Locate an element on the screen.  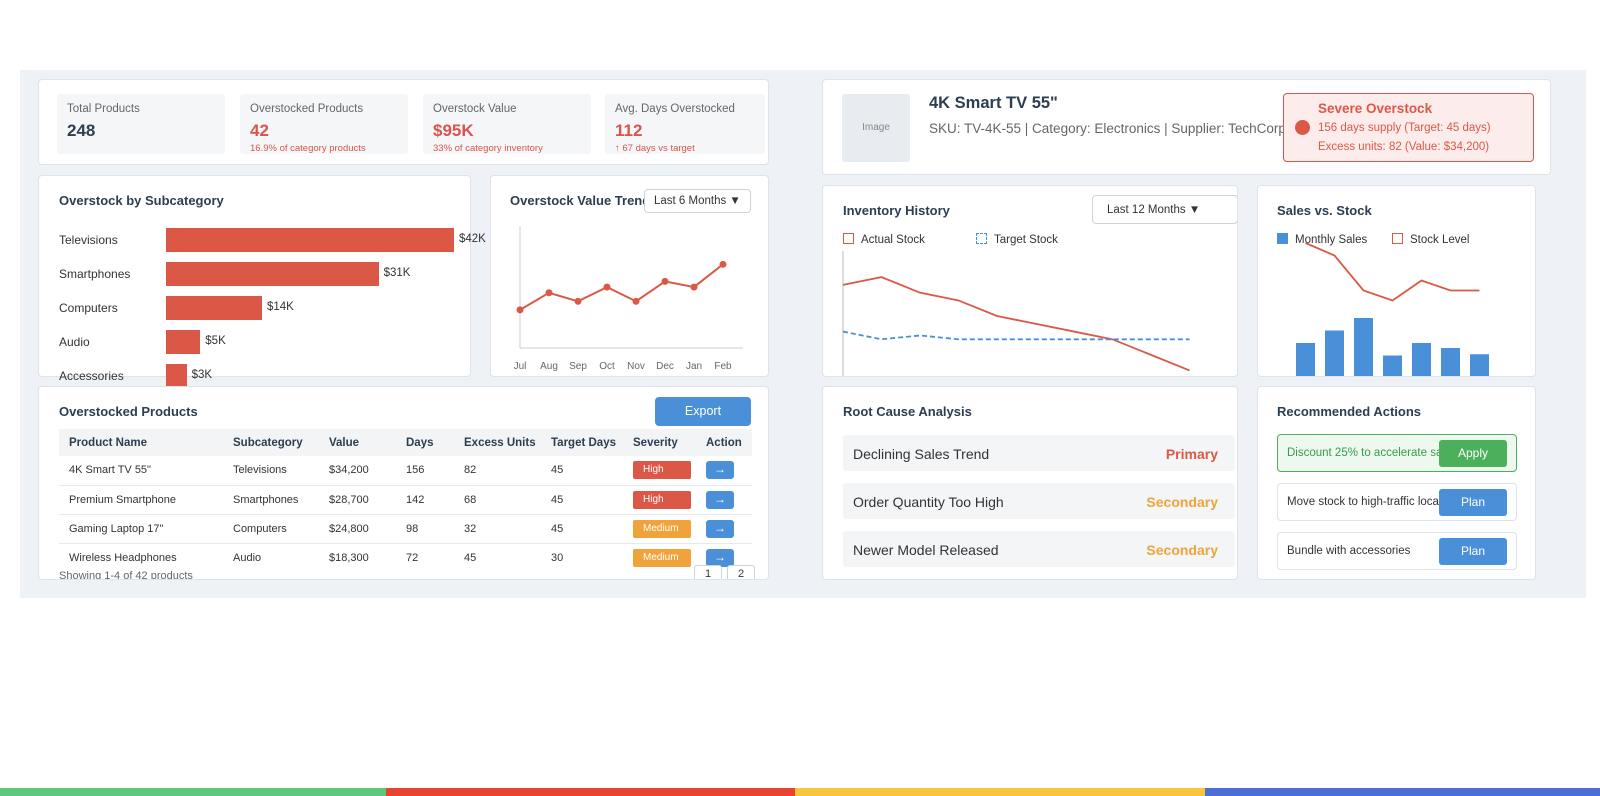
kpi-total-products: Total Products 248 is located at coordinates (141, 124).